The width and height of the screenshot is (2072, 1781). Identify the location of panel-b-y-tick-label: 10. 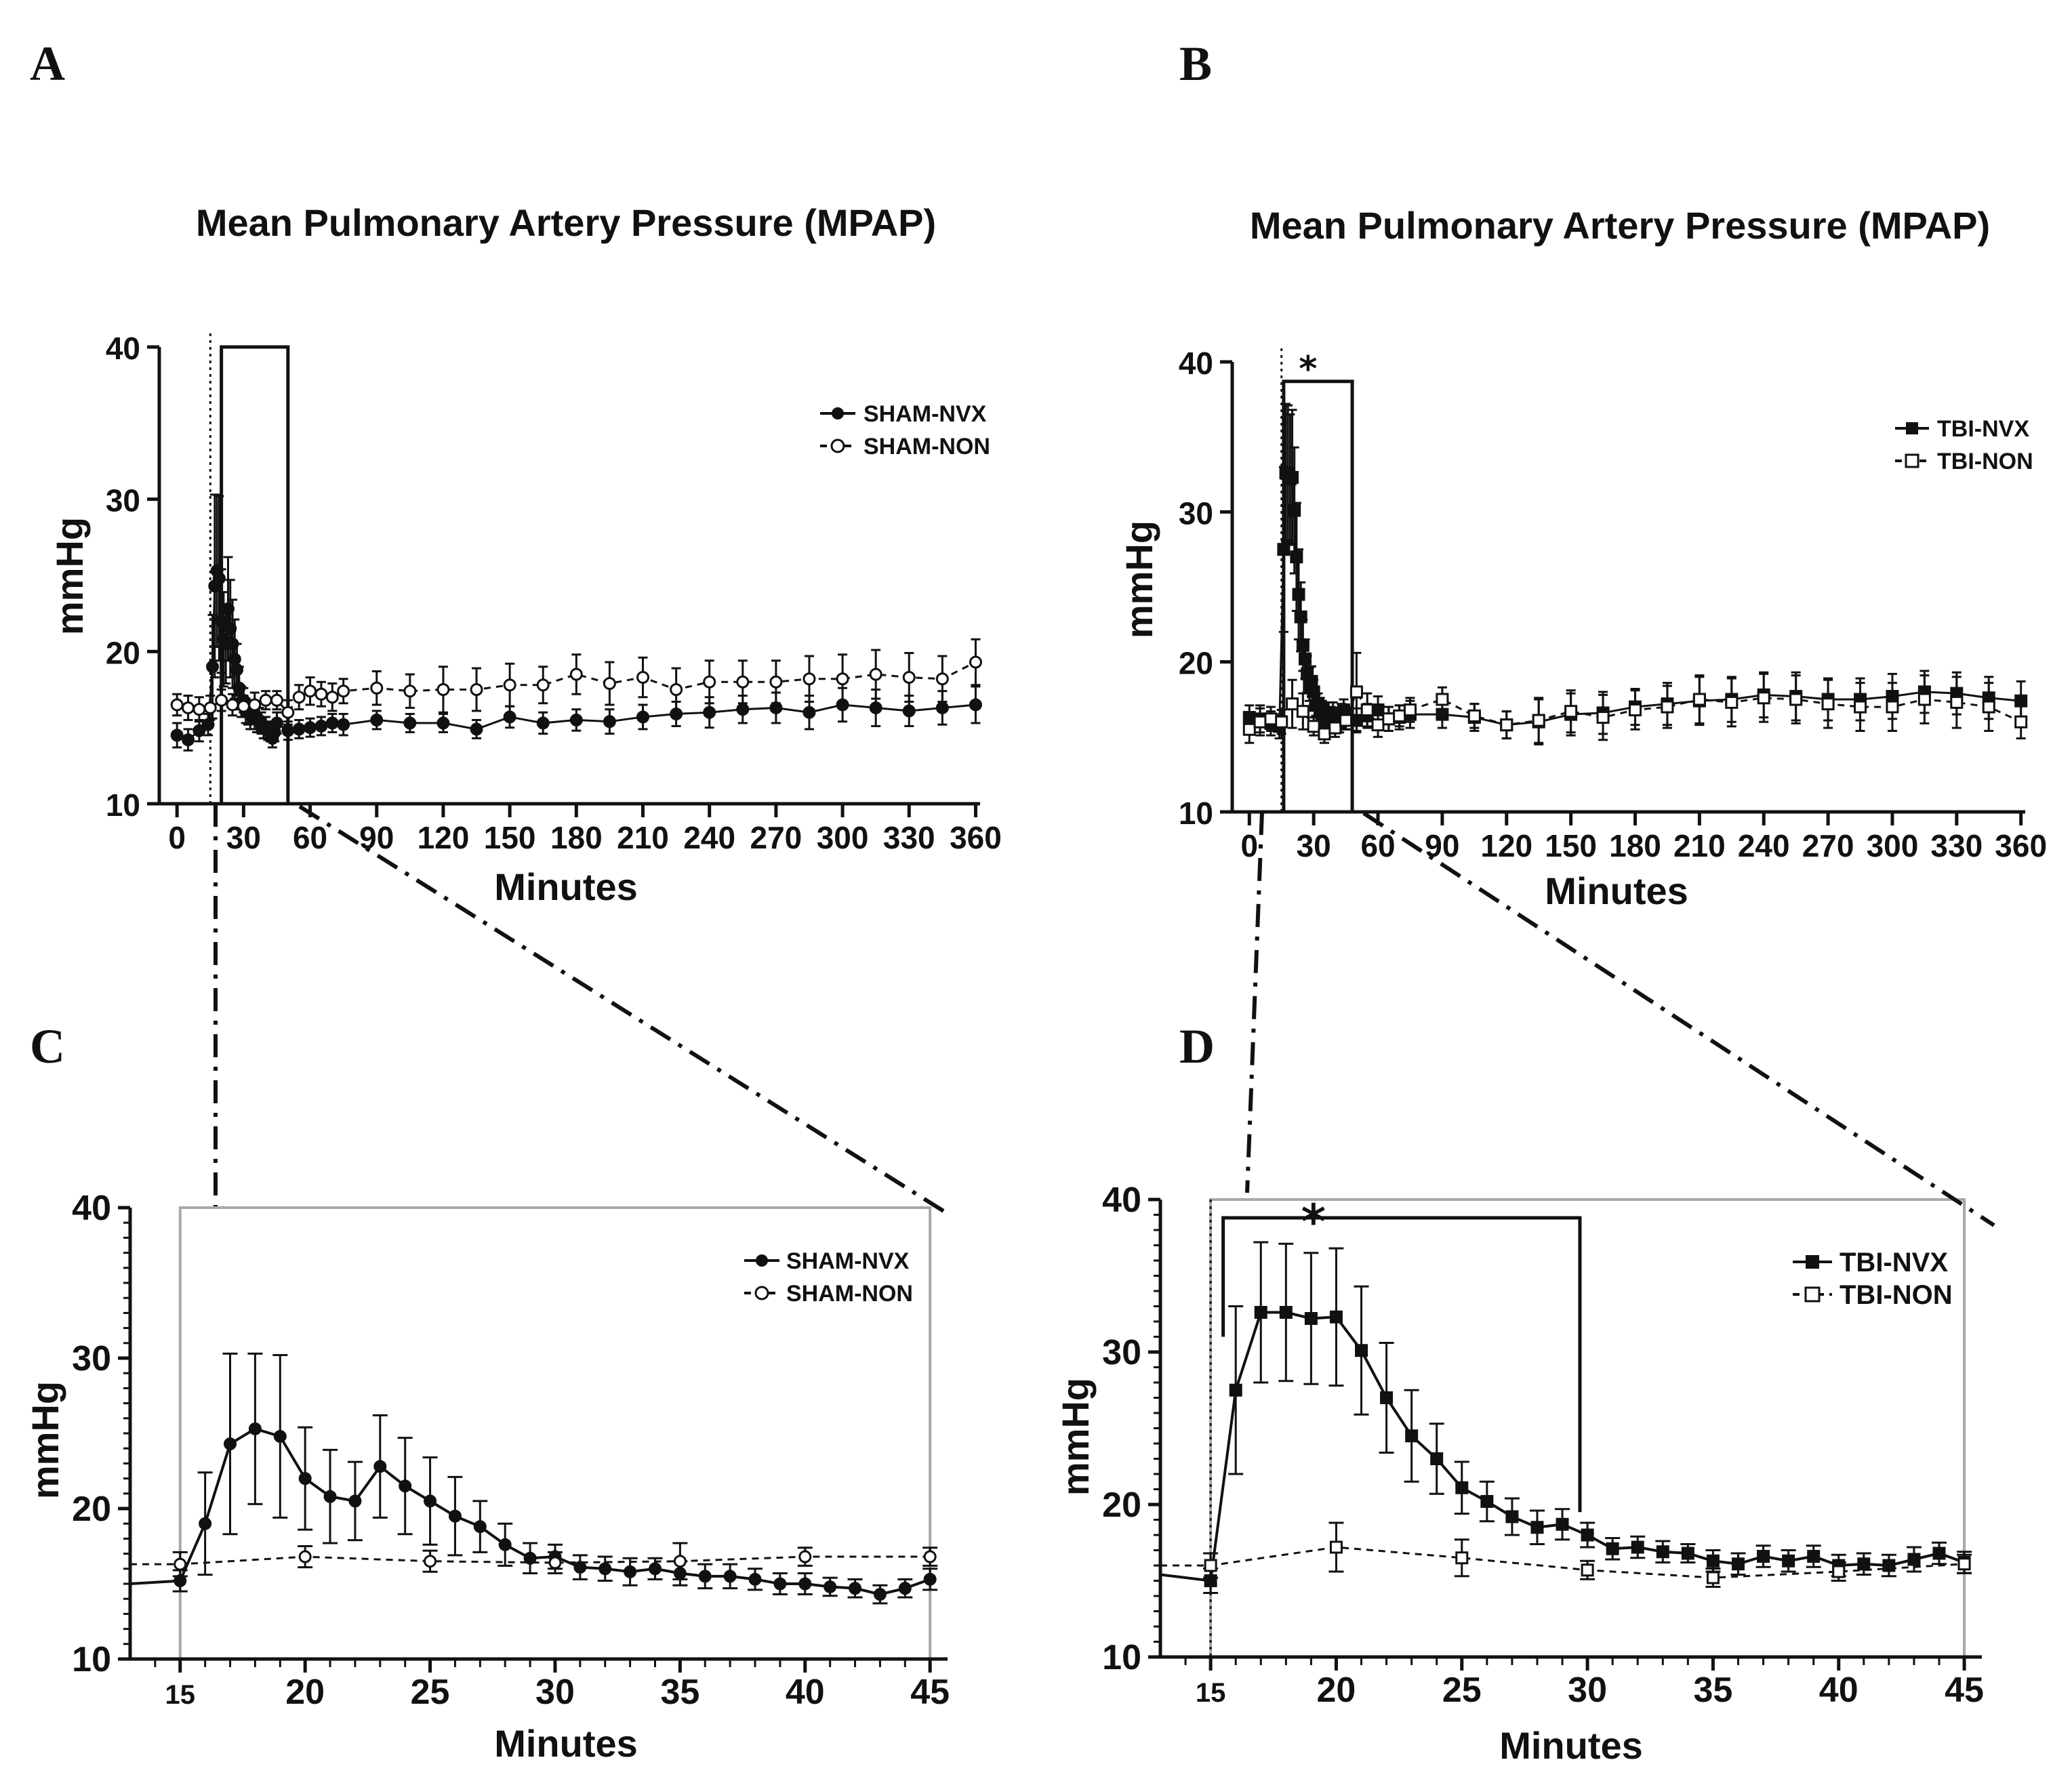
(1196, 813).